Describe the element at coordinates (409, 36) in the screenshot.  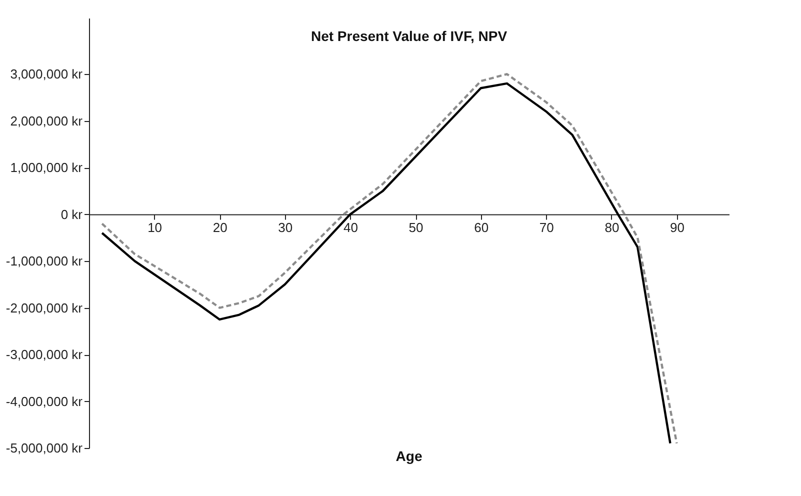
I see `text: Net Present Value of IVF, NPV` at that location.